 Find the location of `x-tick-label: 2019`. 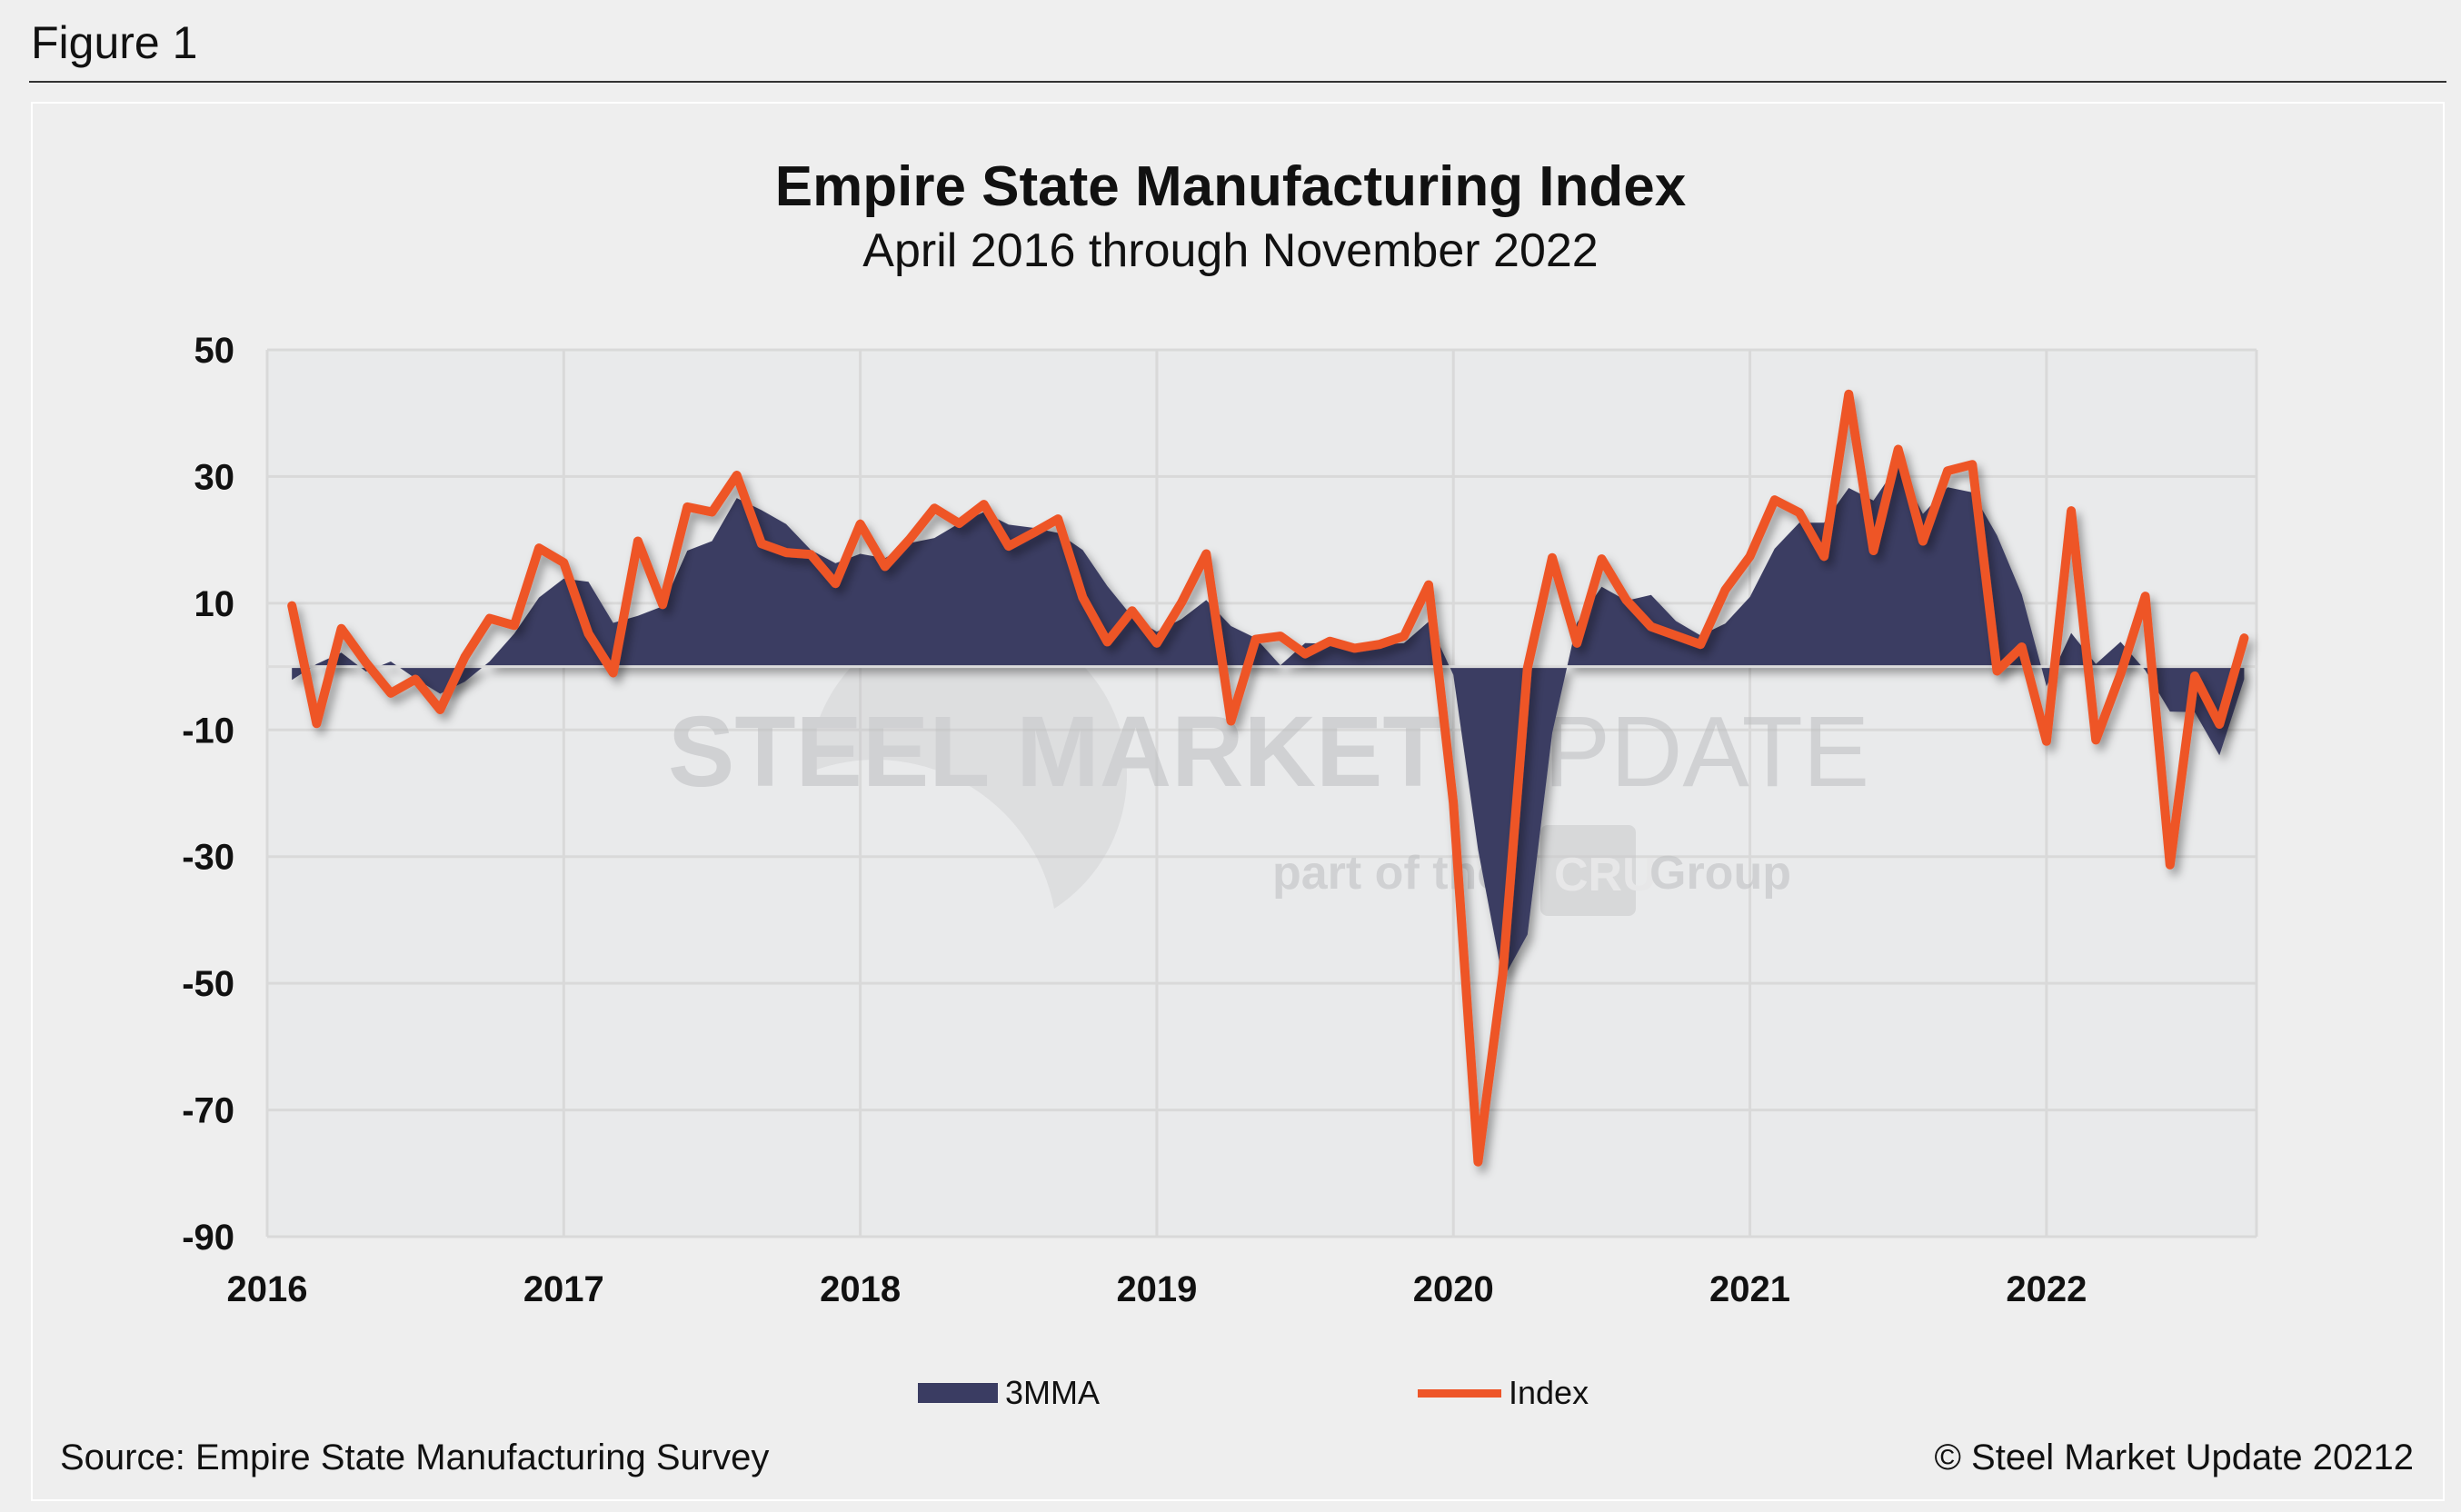

x-tick-label: 2019 is located at coordinates (1156, 1289).